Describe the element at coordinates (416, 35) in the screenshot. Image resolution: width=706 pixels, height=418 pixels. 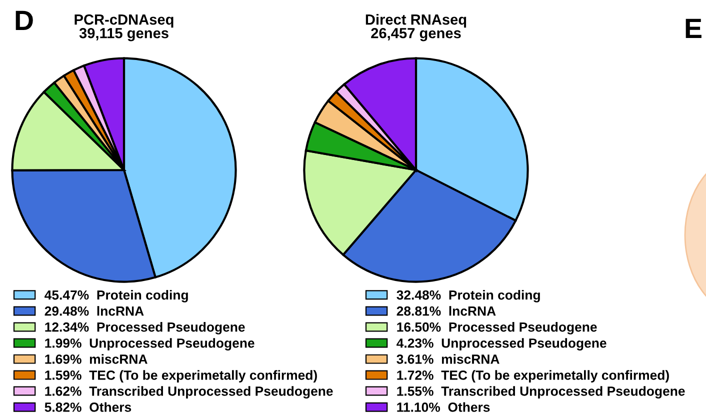
I see `chart-subtitle: 26,457 genes` at that location.